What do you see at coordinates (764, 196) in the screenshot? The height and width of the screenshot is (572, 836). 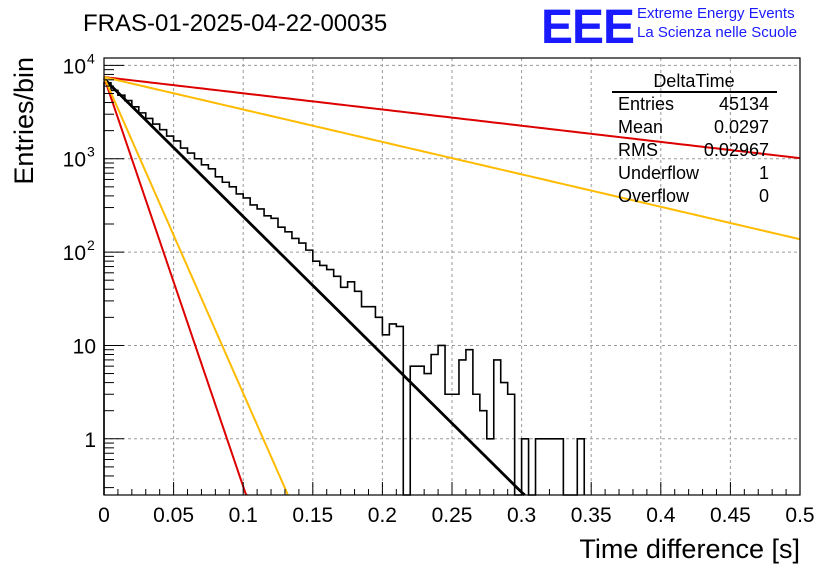 I see `stats-row-value: 0` at bounding box center [764, 196].